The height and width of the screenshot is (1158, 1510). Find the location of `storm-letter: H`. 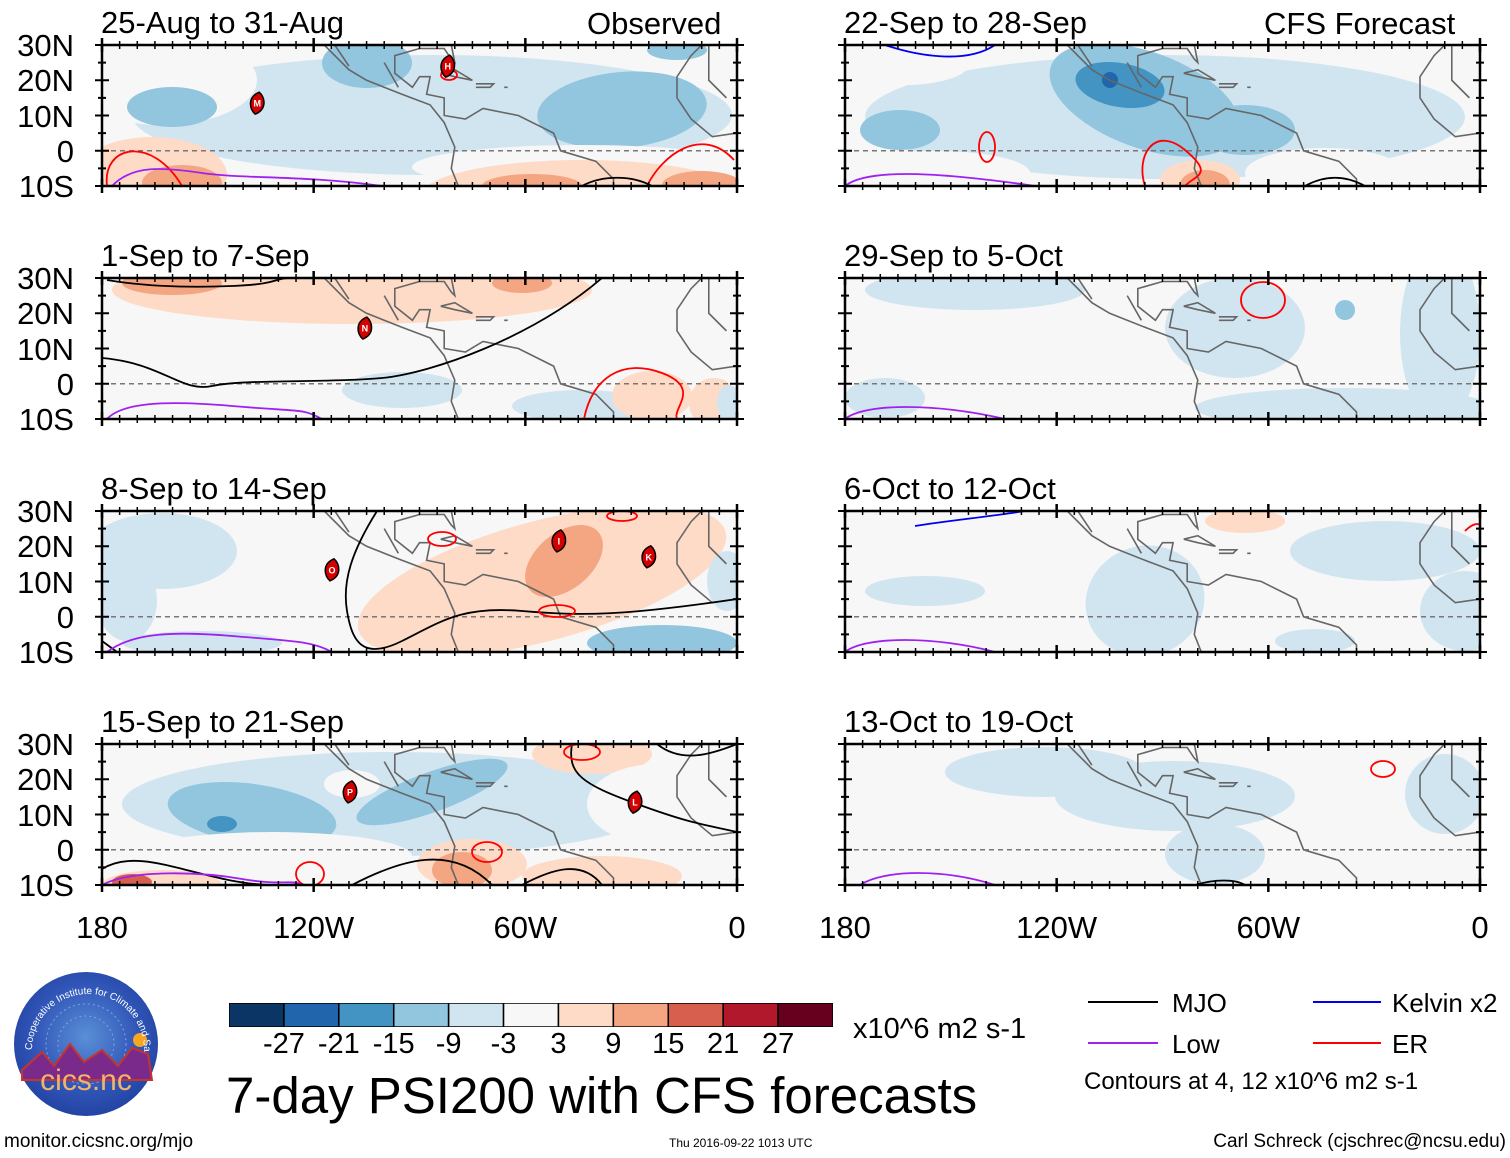

storm-letter: H is located at coordinates (447, 67).